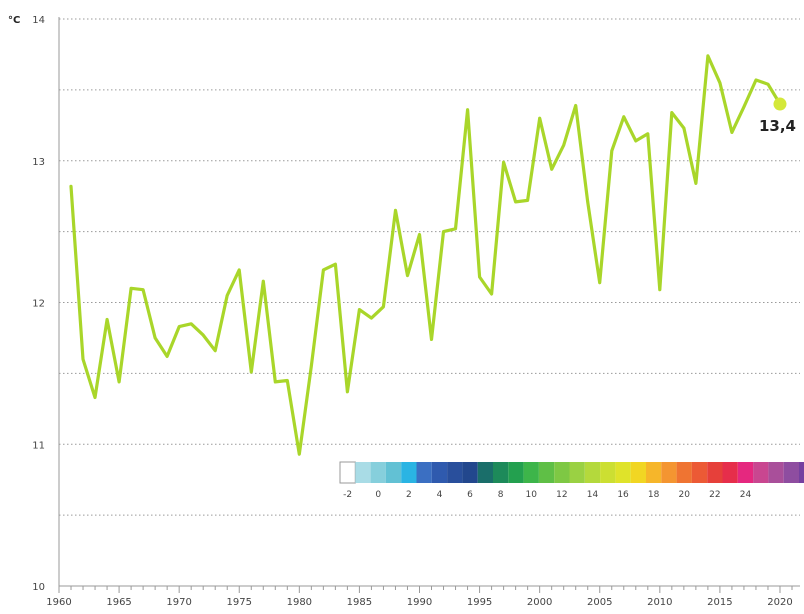  What do you see at coordinates (38, 587) in the screenshot?
I see `y-tick-label: 10` at bounding box center [38, 587].